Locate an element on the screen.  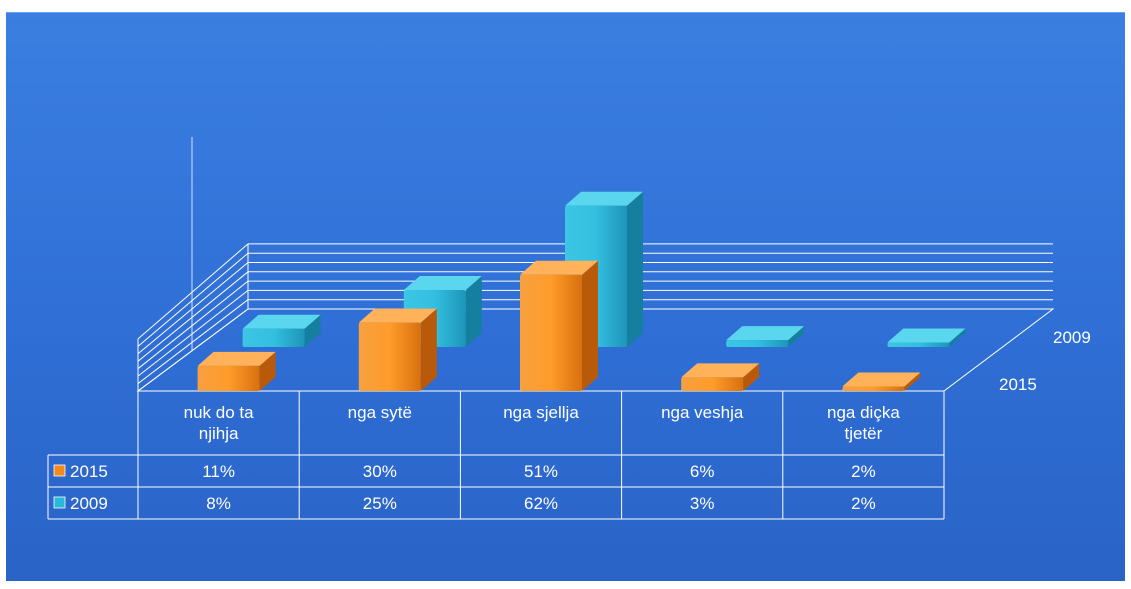
bar-2015-3-front is located at coordinates (712, 384).